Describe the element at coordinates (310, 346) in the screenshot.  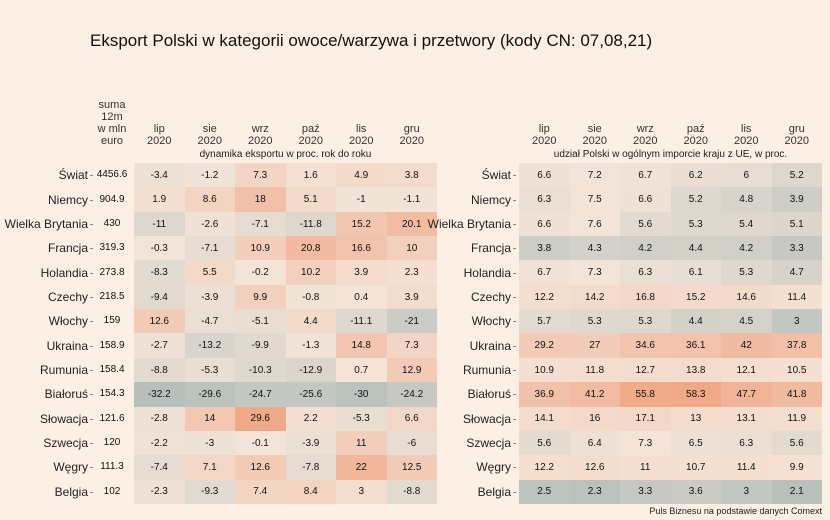
I see `heatmap-cell: -1.3` at that location.